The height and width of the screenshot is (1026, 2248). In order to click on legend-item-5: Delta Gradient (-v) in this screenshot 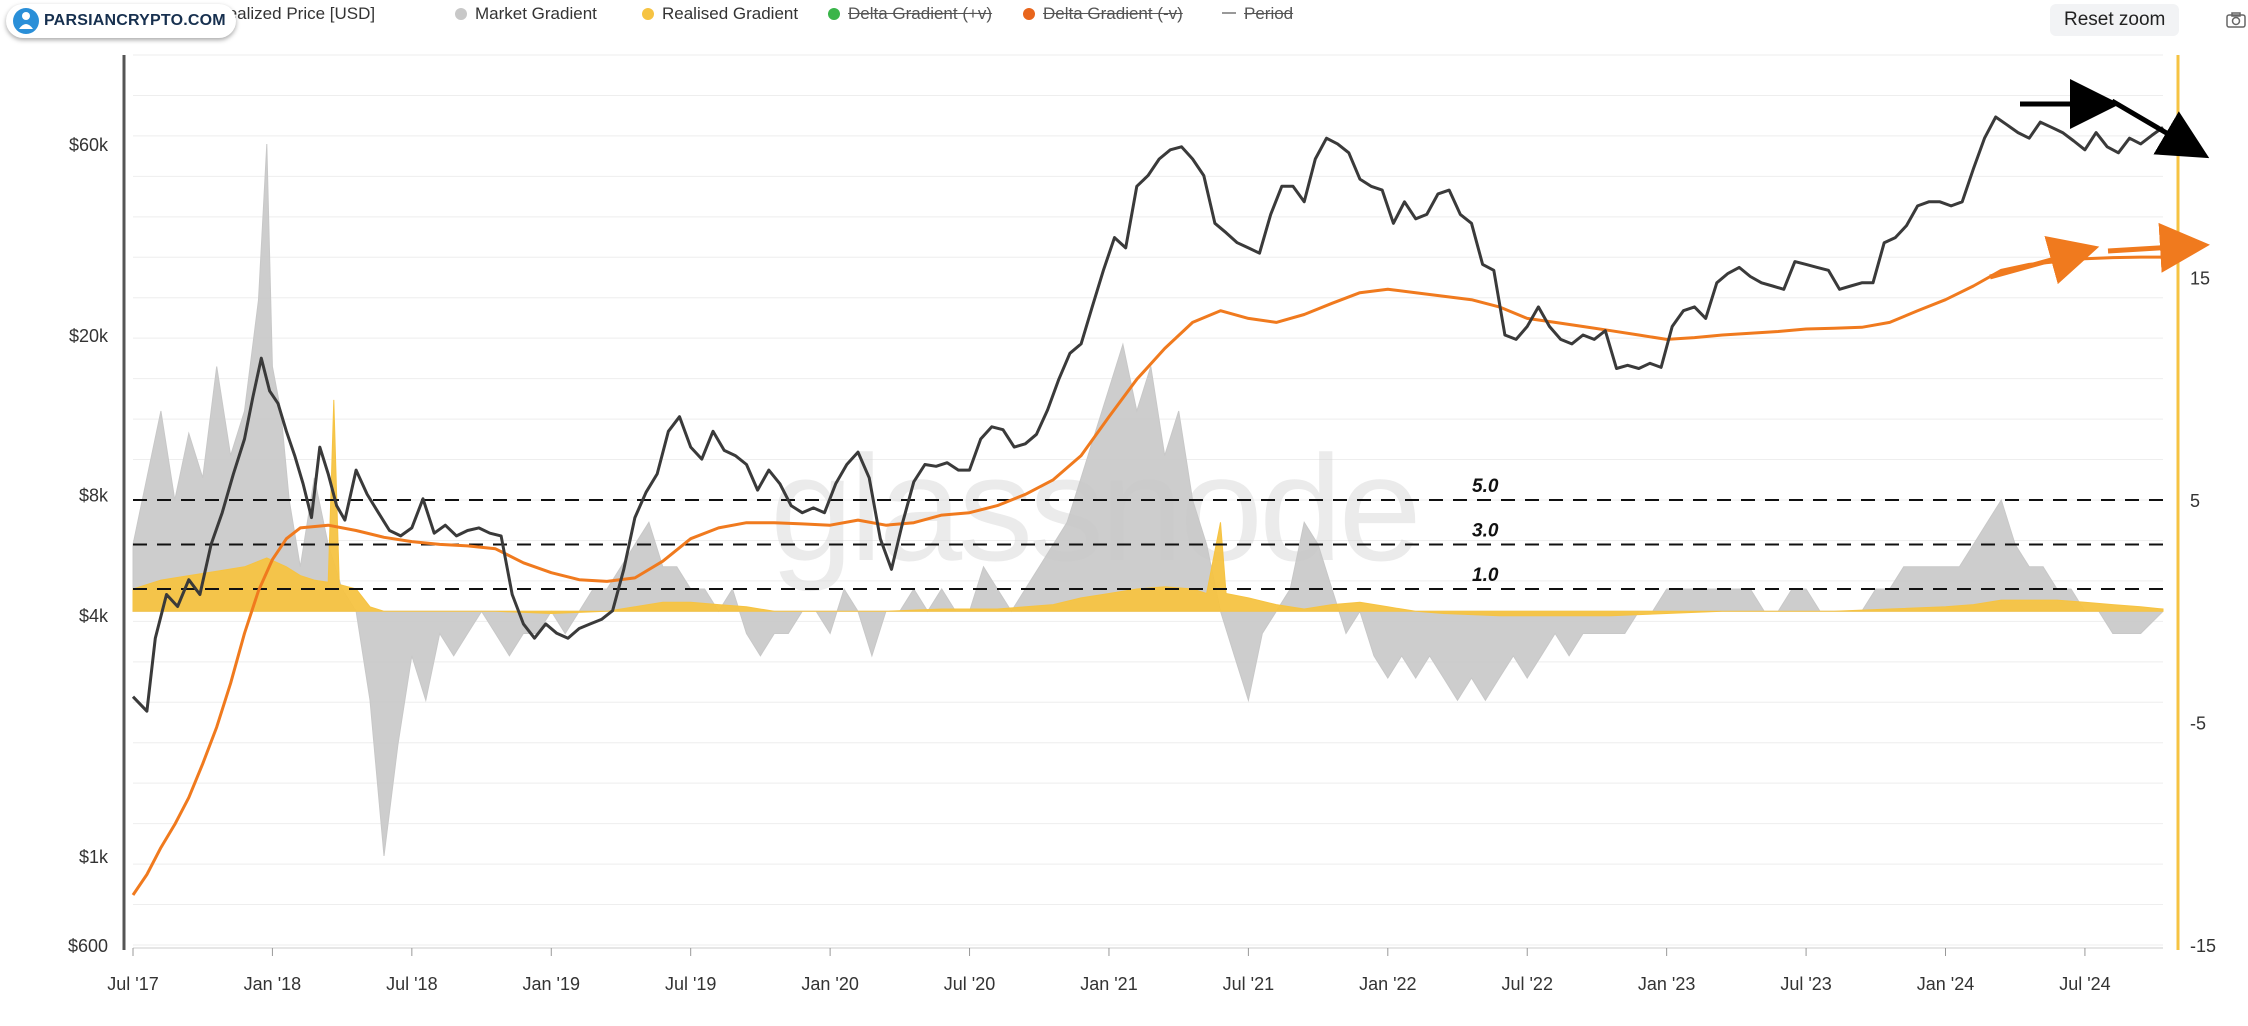, I will do `click(1103, 14)`.